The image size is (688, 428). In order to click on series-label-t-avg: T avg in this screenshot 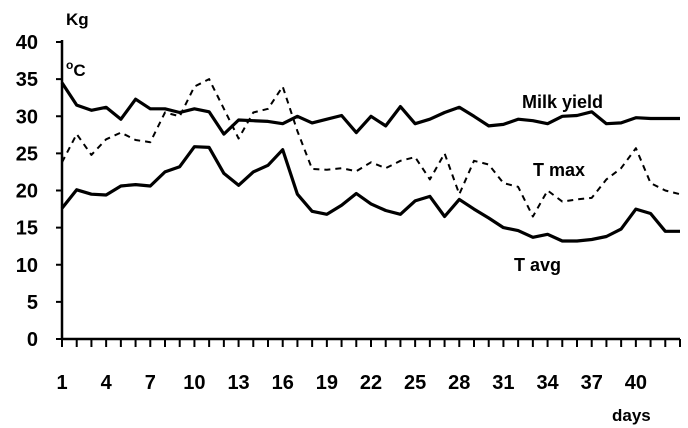, I will do `click(537, 265)`.